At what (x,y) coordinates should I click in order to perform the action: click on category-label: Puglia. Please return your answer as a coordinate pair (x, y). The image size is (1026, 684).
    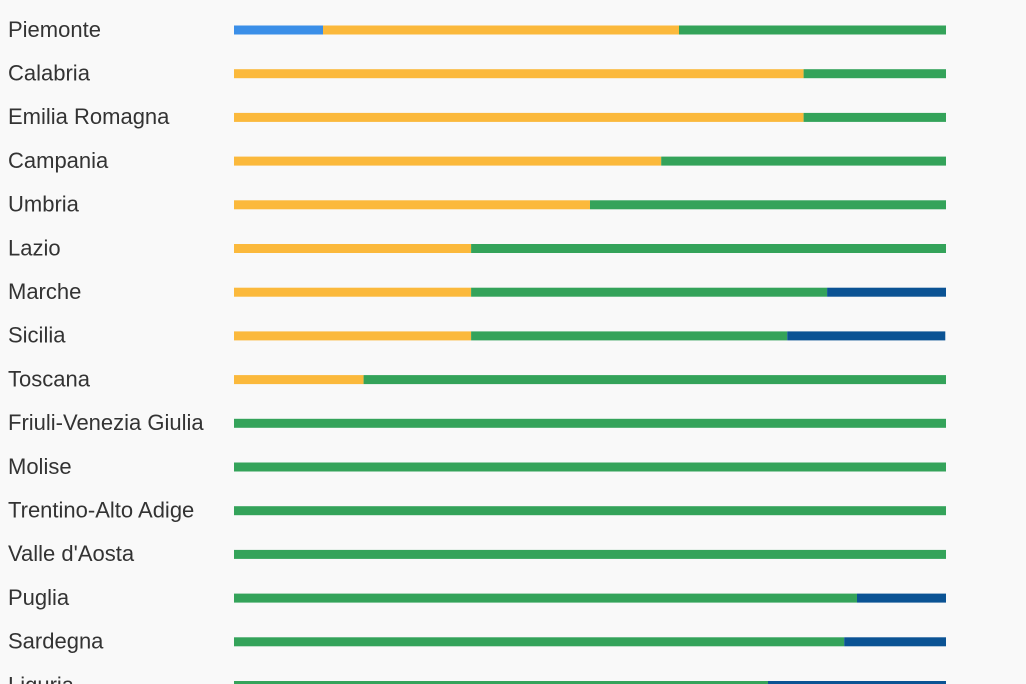
    Looking at the image, I should click on (39, 597).